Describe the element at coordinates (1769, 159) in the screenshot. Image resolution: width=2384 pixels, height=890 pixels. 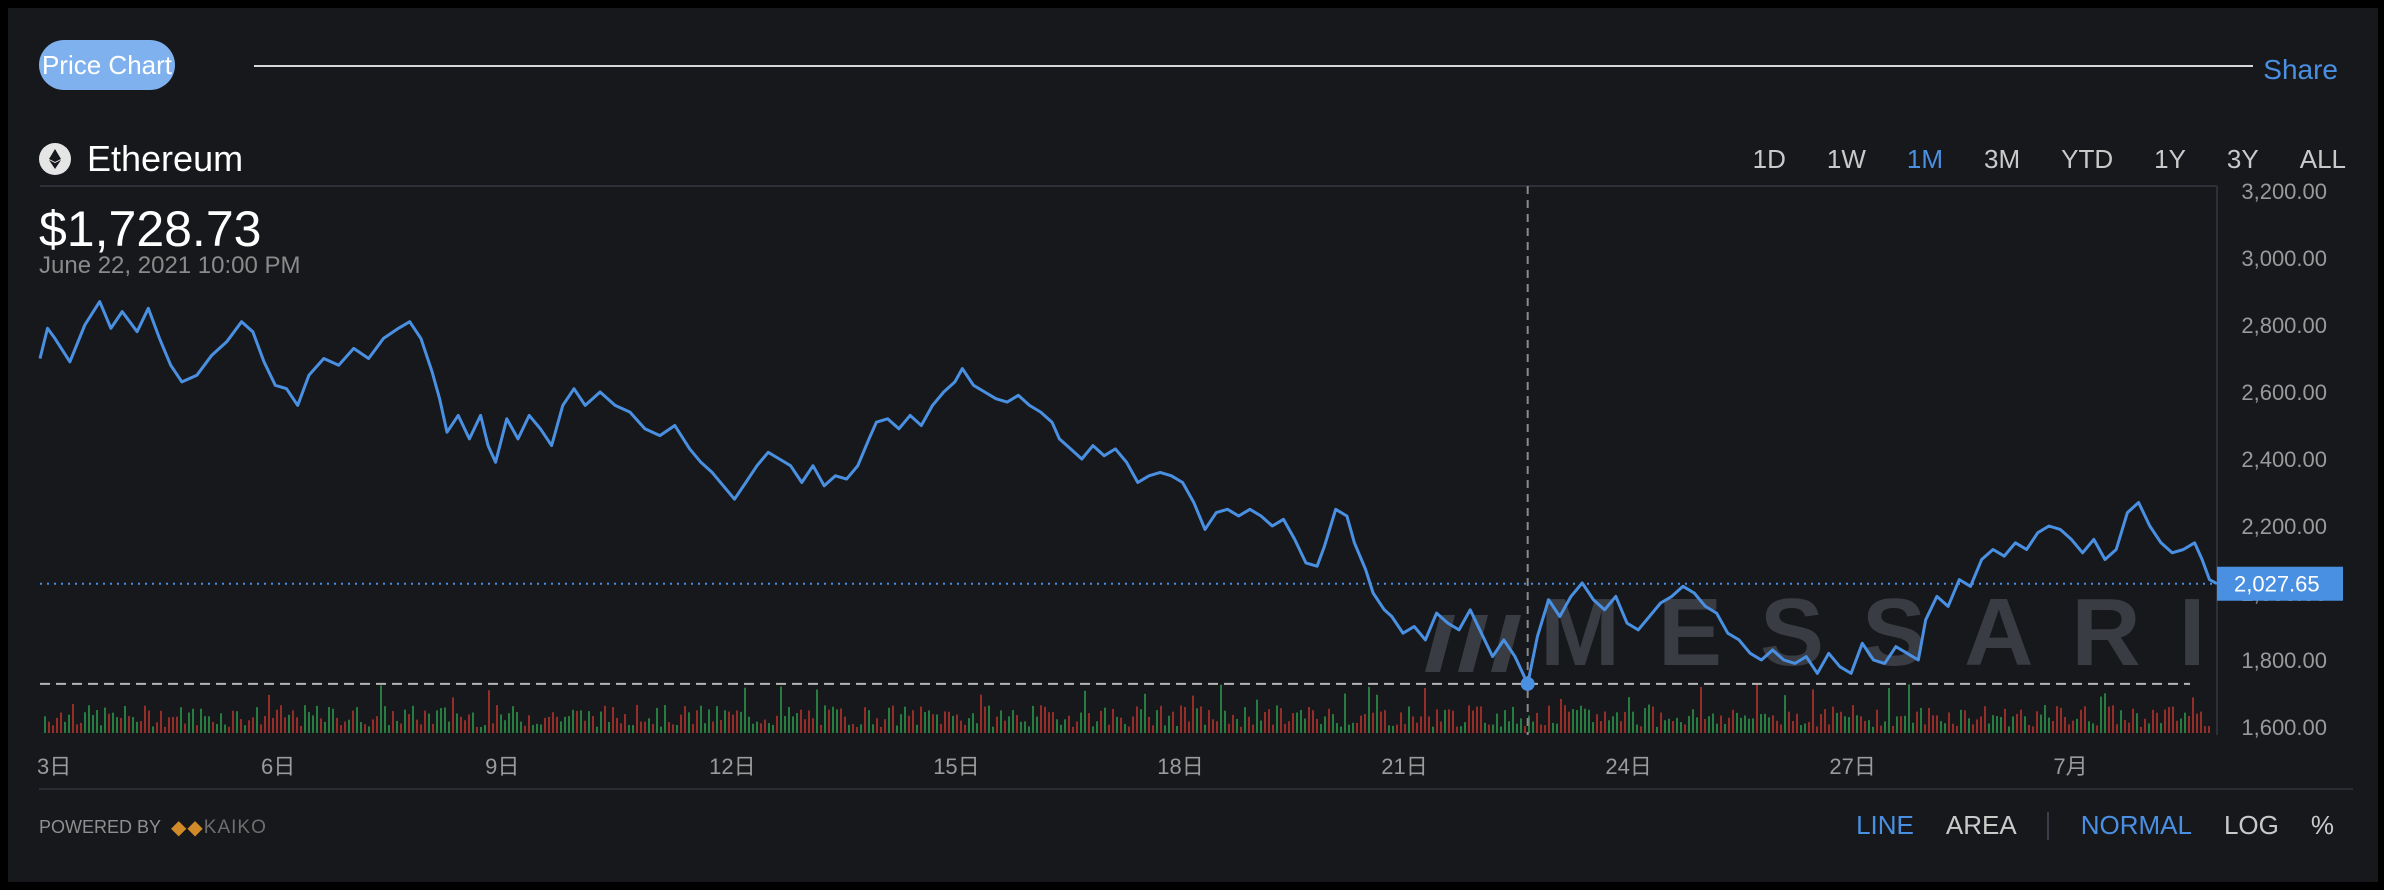
I see `range-1d: 1D` at that location.